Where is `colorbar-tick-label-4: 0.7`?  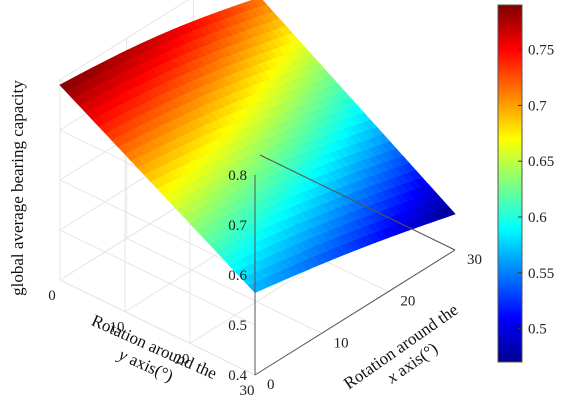
colorbar-tick-label-4: 0.7 is located at coordinates (537, 106).